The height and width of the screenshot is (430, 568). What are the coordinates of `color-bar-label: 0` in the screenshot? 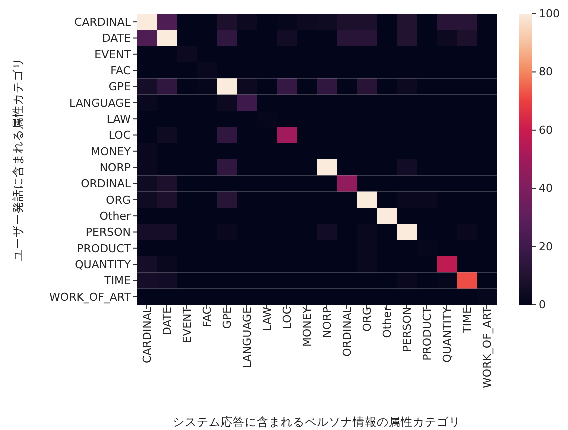 It's located at (542, 305).